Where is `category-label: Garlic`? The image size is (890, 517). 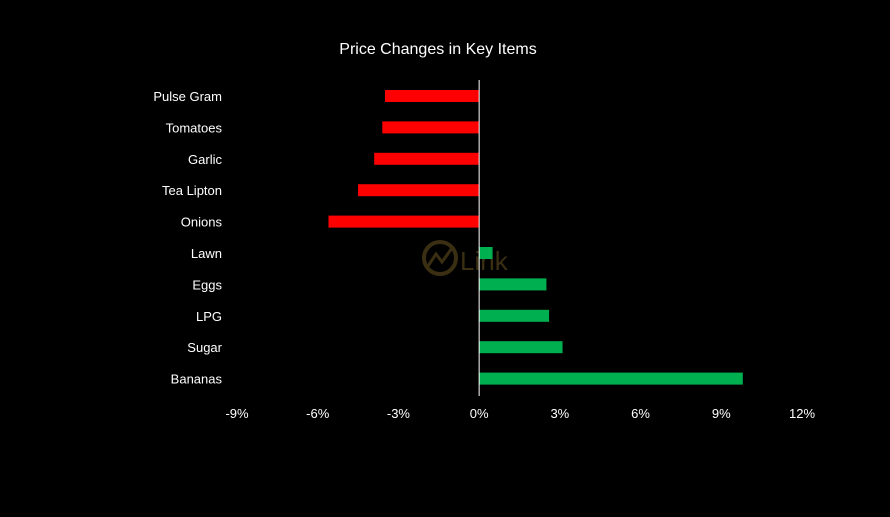 category-label: Garlic is located at coordinates (205, 159).